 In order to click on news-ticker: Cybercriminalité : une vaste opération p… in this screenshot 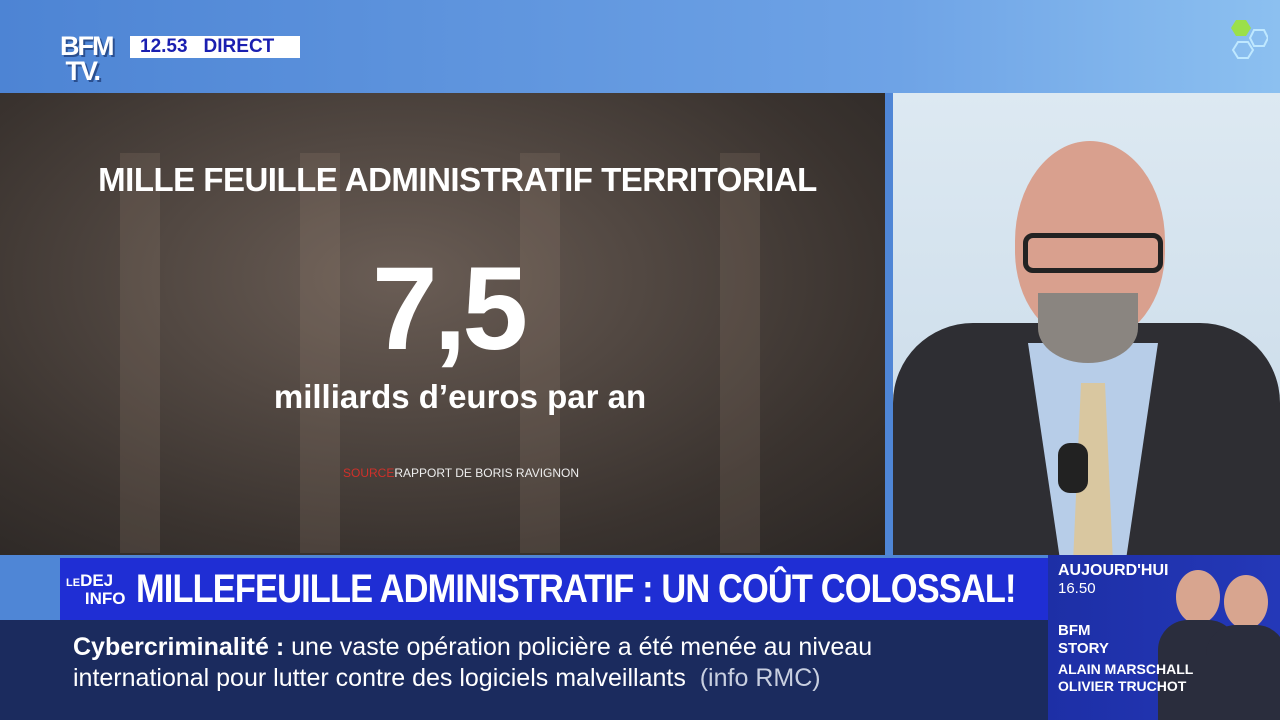, I will do `click(524, 670)`.